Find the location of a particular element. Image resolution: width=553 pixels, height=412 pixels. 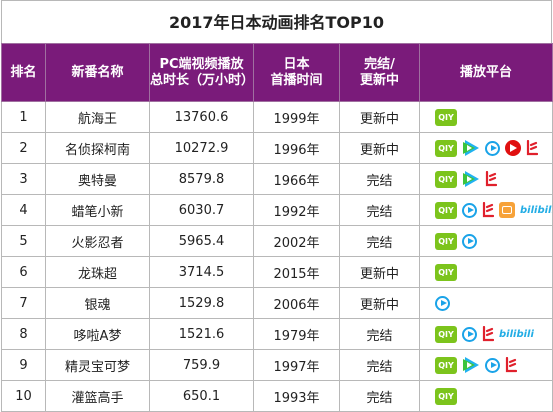

year-cell: 2006年 is located at coordinates (296, 303).